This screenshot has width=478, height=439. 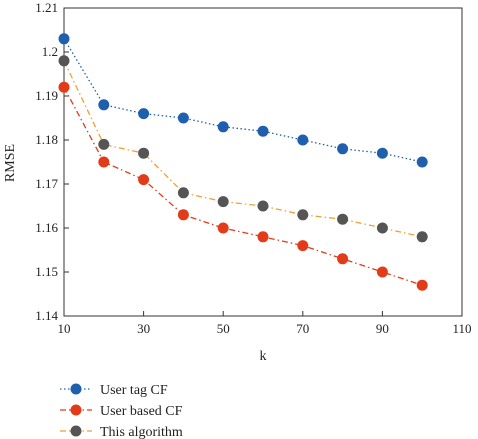 I want to click on y-tick-label: 1.14, so click(x=46, y=315).